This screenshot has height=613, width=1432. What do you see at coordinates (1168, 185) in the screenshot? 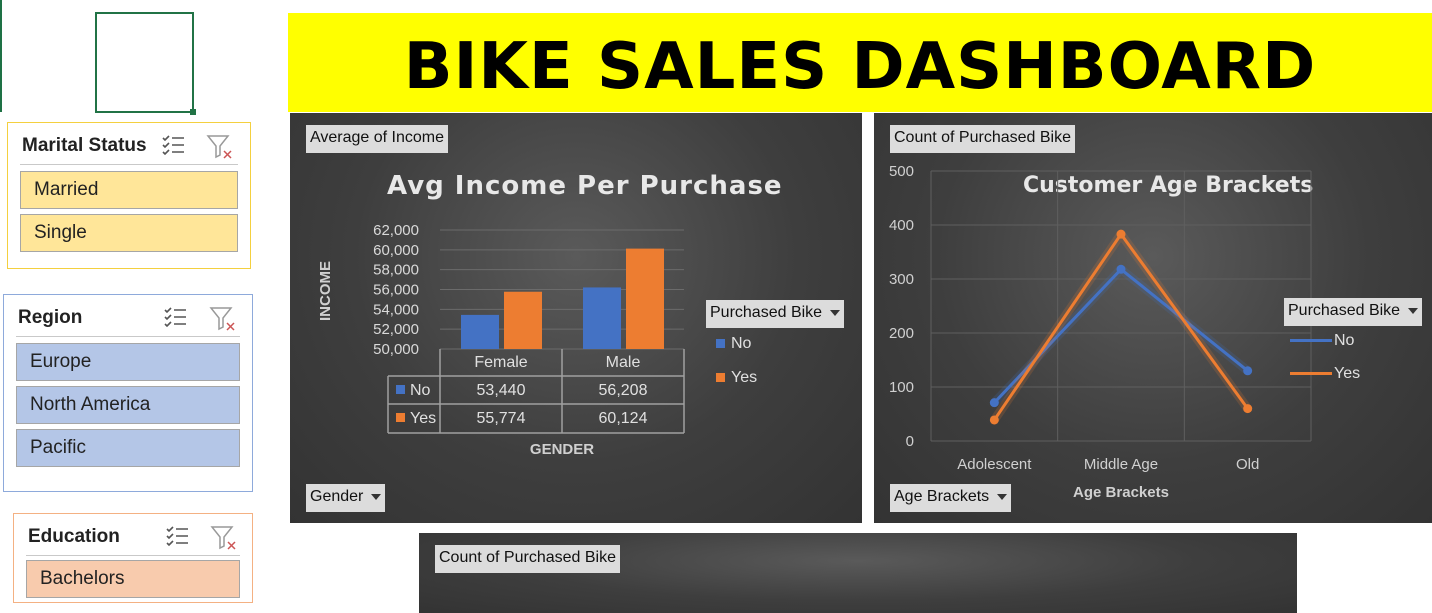
I see `chart-title: Customer Age Brackets` at bounding box center [1168, 185].